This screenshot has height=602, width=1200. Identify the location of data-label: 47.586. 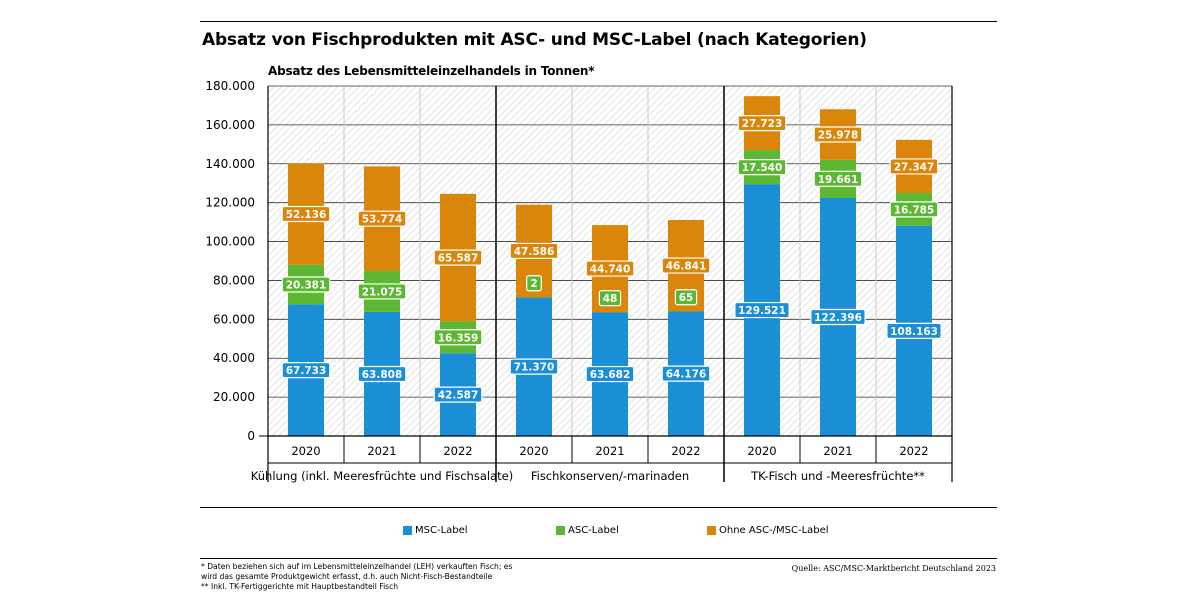
(534, 252).